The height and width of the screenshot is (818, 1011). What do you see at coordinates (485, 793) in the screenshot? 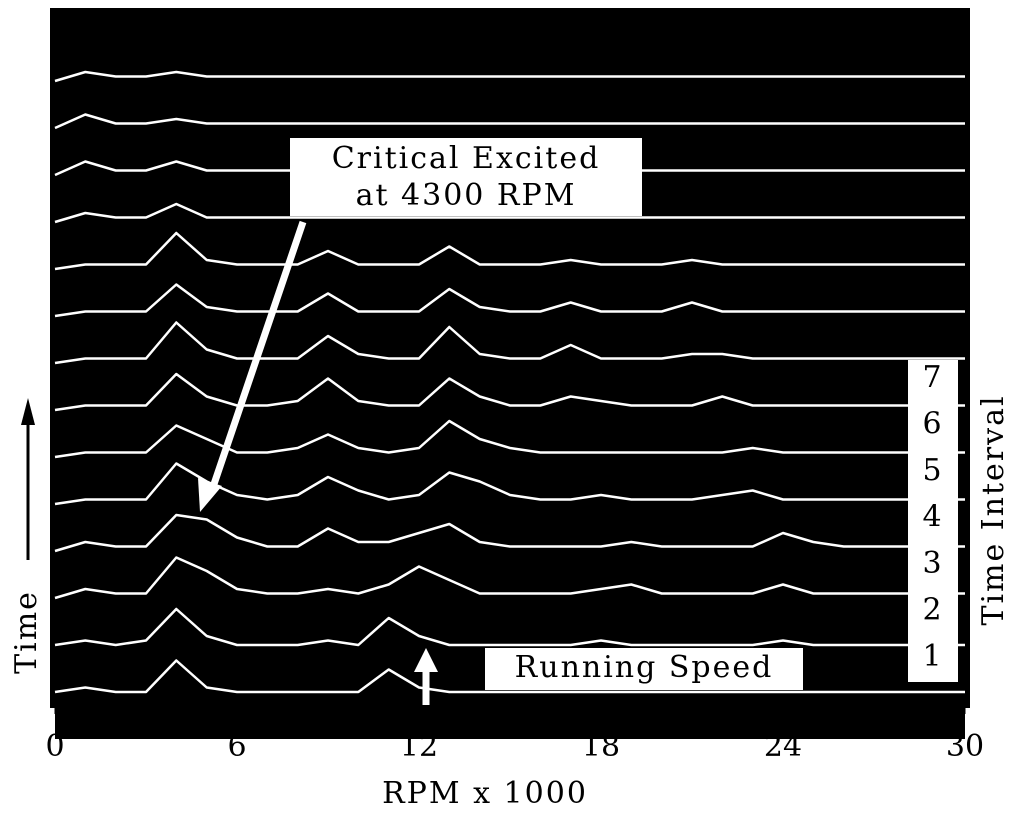
I see `x-axis-label: RPM x 1000` at bounding box center [485, 793].